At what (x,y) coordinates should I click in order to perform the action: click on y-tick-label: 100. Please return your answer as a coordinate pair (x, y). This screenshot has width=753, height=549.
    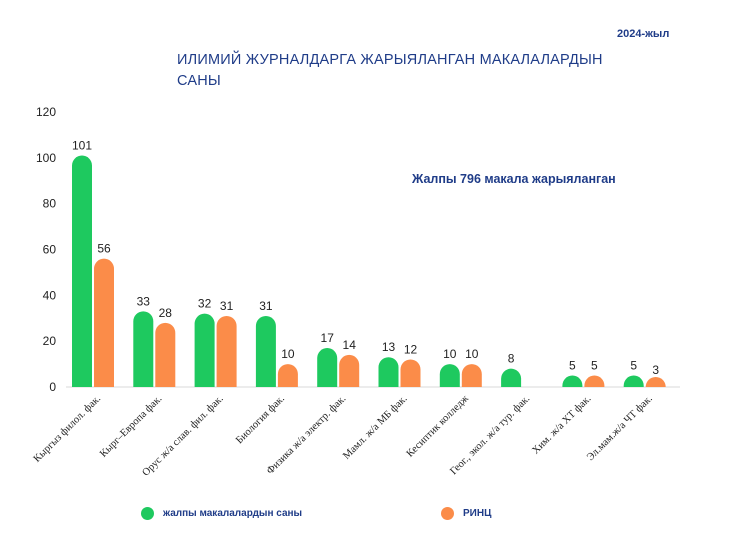
    Looking at the image, I should click on (46, 158).